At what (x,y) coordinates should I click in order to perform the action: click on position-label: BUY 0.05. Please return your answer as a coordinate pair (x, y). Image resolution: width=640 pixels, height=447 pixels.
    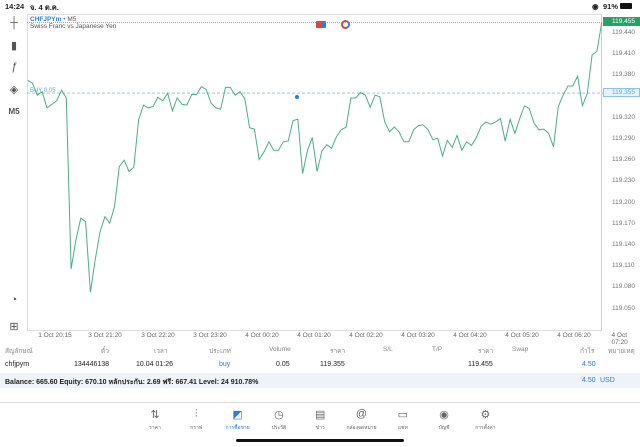
    Looking at the image, I should click on (43, 91).